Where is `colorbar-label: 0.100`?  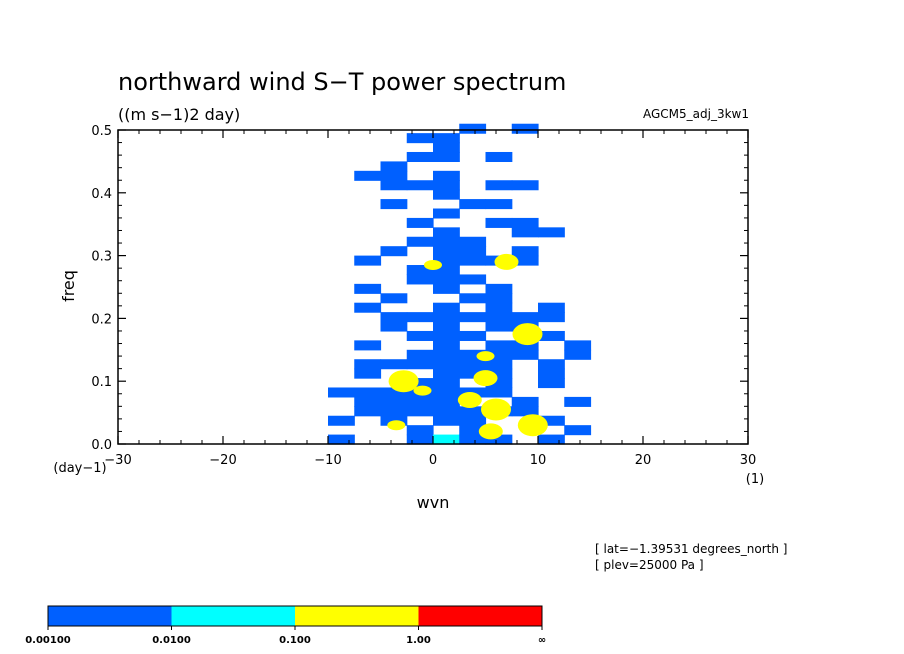
colorbar-label: 0.100 is located at coordinates (295, 640).